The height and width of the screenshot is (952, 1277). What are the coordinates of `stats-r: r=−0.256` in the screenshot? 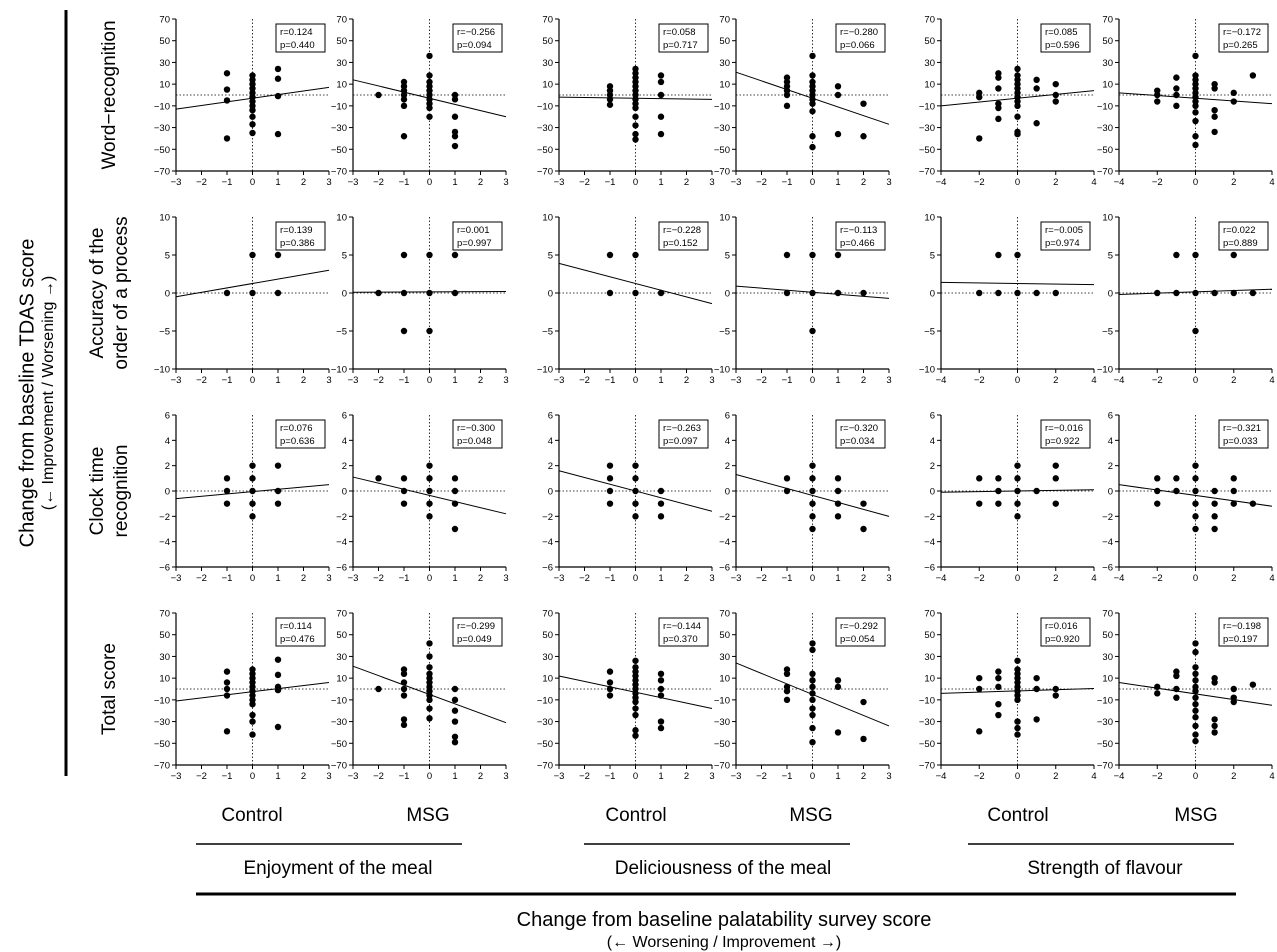 It's located at (476, 32).